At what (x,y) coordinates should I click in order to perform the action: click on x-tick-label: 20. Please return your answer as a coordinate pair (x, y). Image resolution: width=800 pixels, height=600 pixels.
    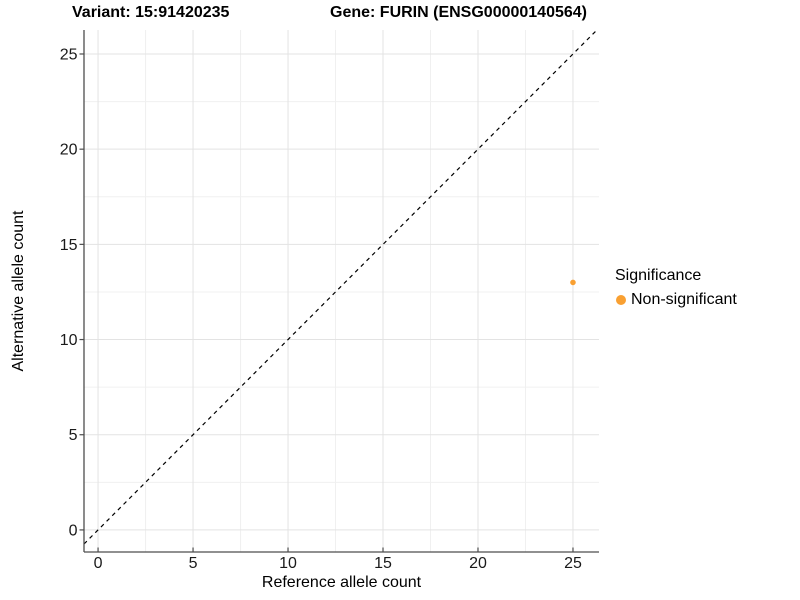
    Looking at the image, I should click on (478, 563).